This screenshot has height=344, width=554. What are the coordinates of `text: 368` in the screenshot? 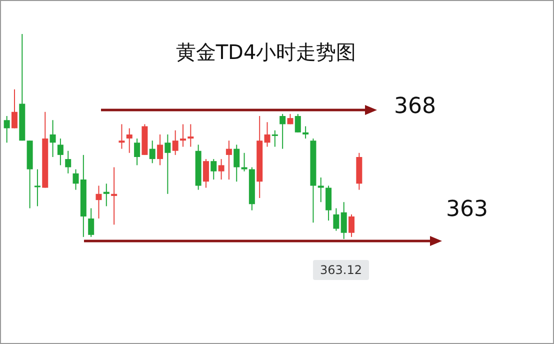 It's located at (415, 106).